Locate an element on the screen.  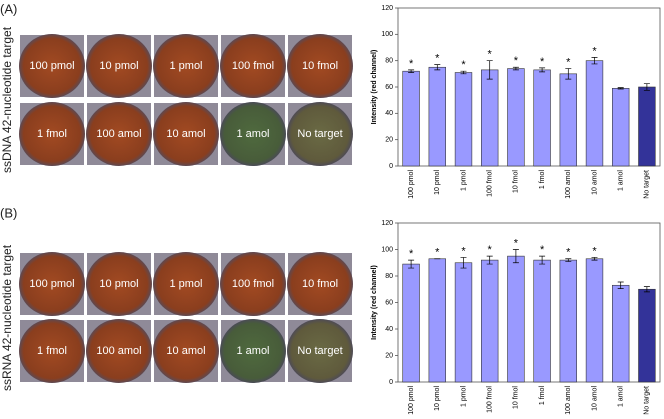
well-label: 1 pmol is located at coordinates (185, 284).